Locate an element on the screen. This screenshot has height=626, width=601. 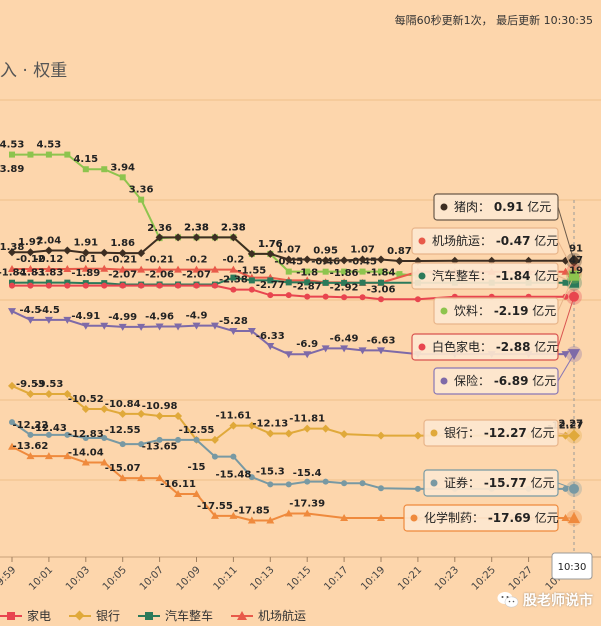
legend-item-e6b1bde8bda6e695b4e8bda6: 汽车整车 is located at coordinates (175, 615).